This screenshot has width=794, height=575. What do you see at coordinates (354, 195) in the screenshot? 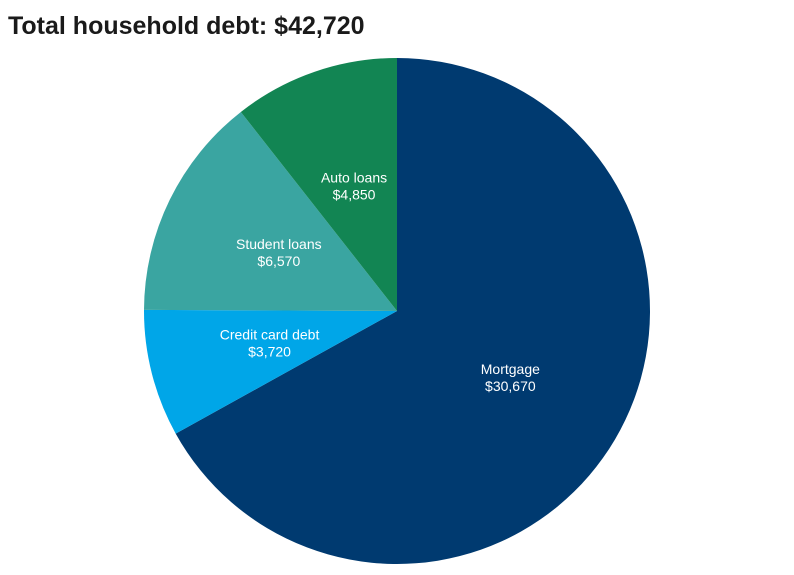
I see `slice-label-value: $4,850` at bounding box center [354, 195].